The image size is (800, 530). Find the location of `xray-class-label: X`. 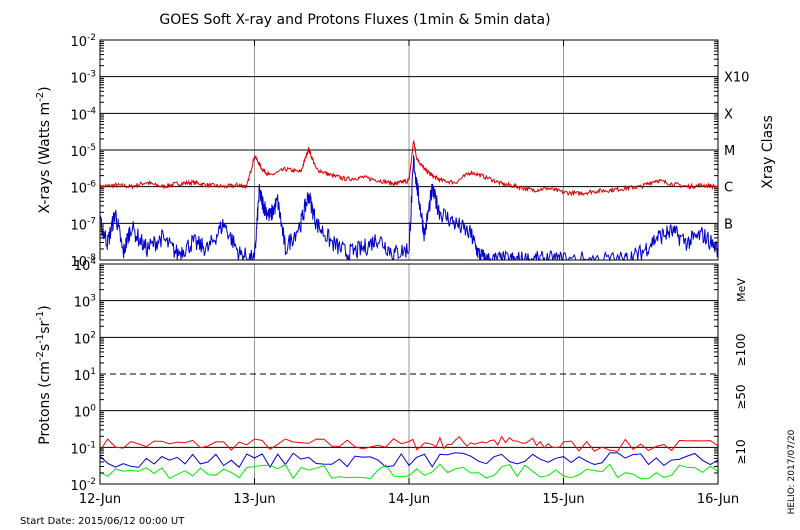

xray-class-label: X is located at coordinates (728, 114).